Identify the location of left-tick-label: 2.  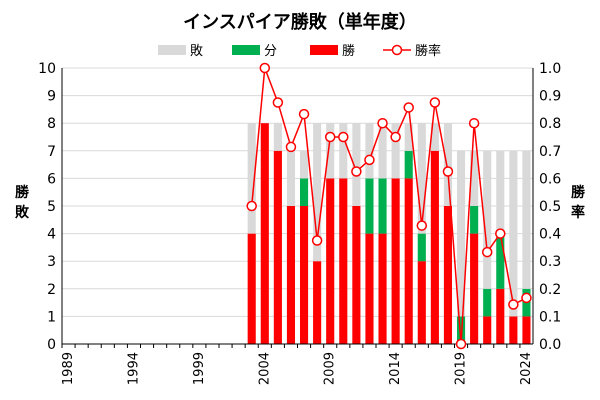
(51, 290).